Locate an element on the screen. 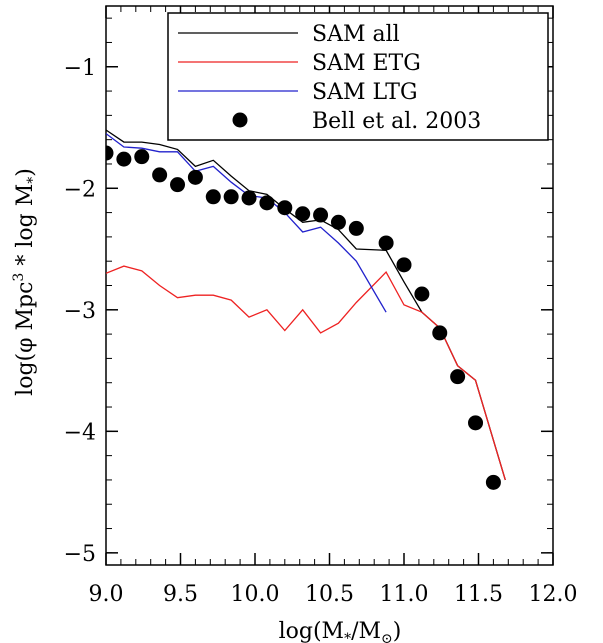  legend-label-sam-all: SAM all is located at coordinates (356, 34).